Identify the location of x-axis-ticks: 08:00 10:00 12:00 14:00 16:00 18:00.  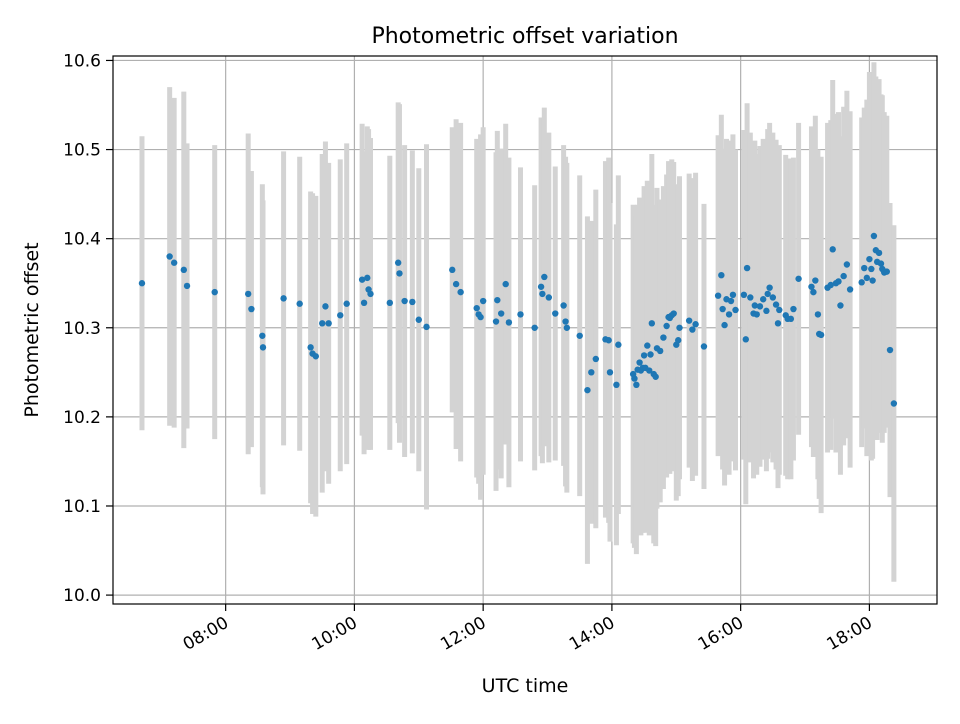
(528, 629).